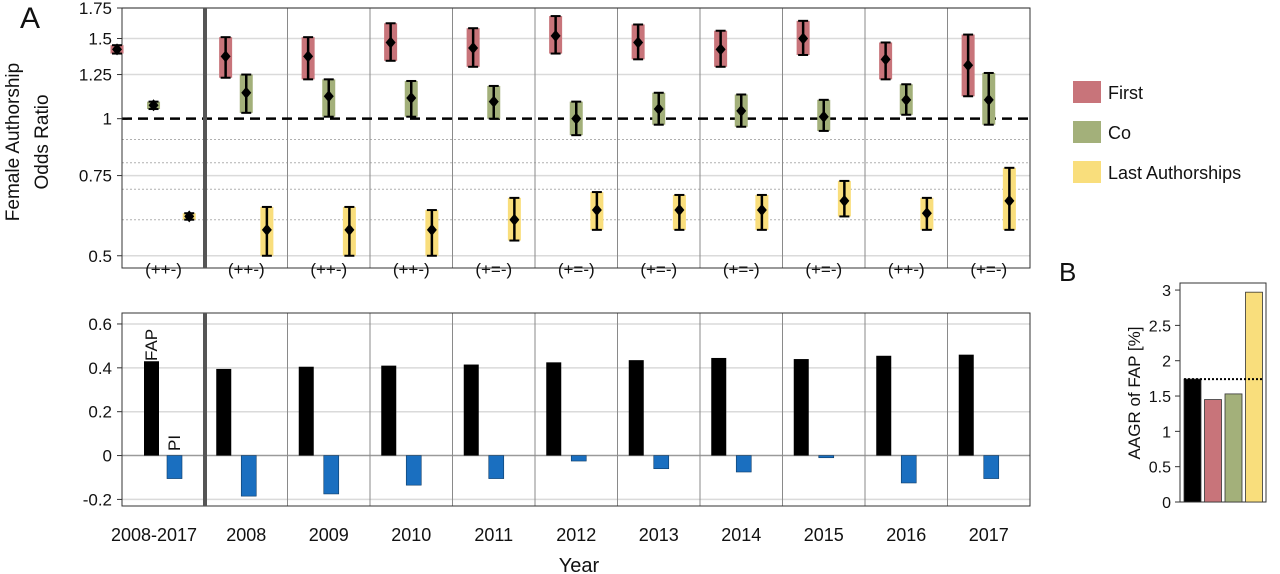 This screenshot has width=1280, height=574. Describe the element at coordinates (1157, 132) in the screenshot. I see `legend: First Co Last Authorships` at that location.